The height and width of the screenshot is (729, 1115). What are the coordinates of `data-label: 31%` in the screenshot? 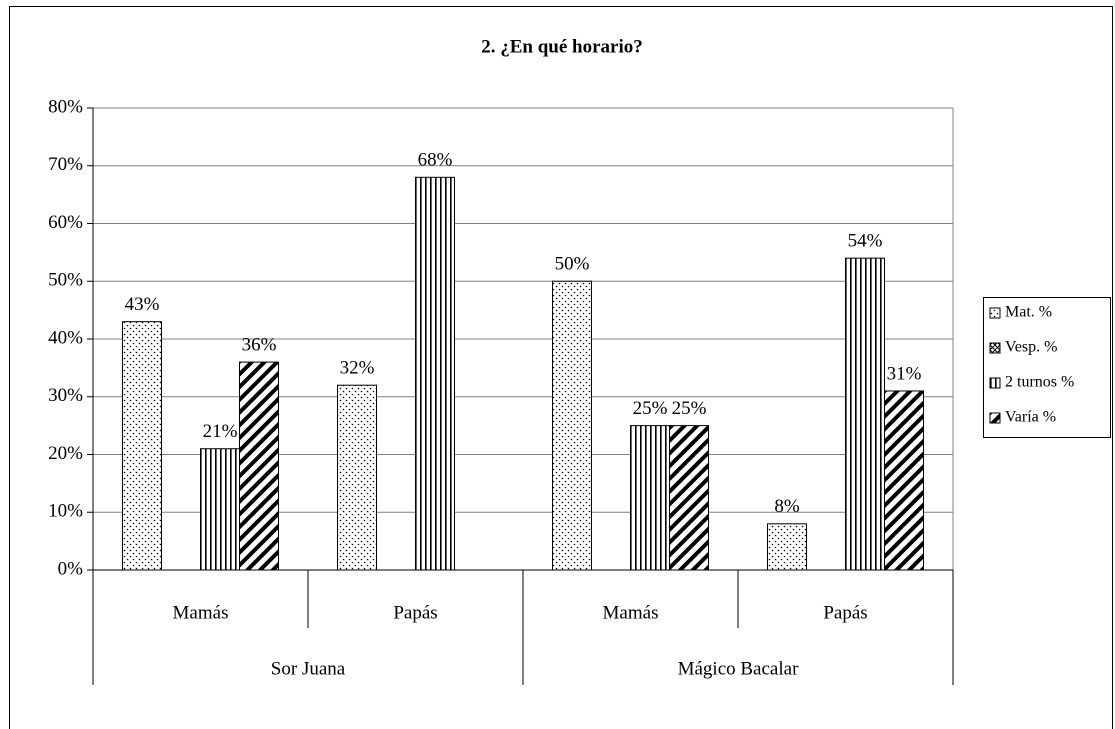 It's located at (904, 373).